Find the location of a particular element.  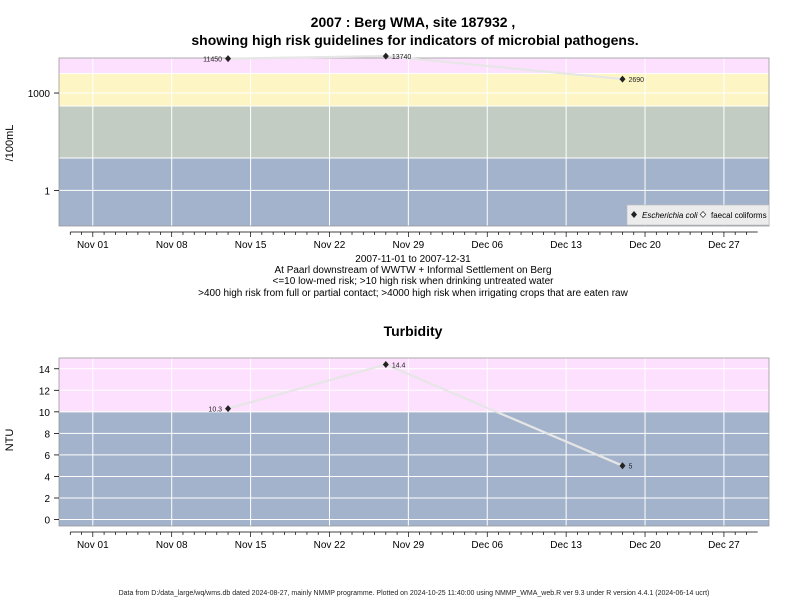

chart2-xtick-label-7: Dec 20 is located at coordinates (645, 545).